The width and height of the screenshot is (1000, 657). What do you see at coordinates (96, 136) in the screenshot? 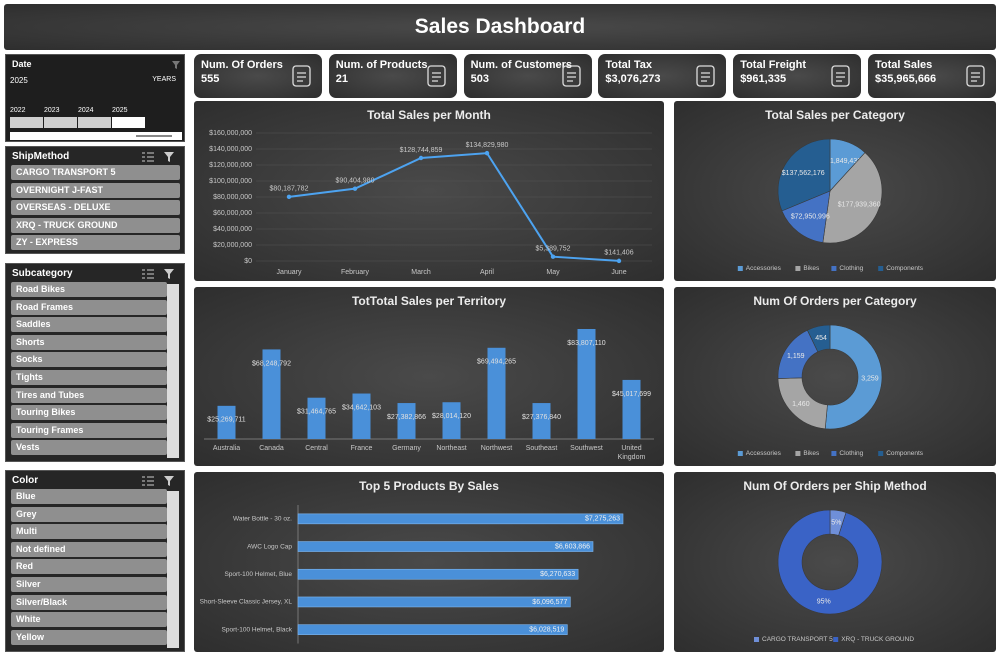
I see `timeline-scroll` at bounding box center [96, 136].